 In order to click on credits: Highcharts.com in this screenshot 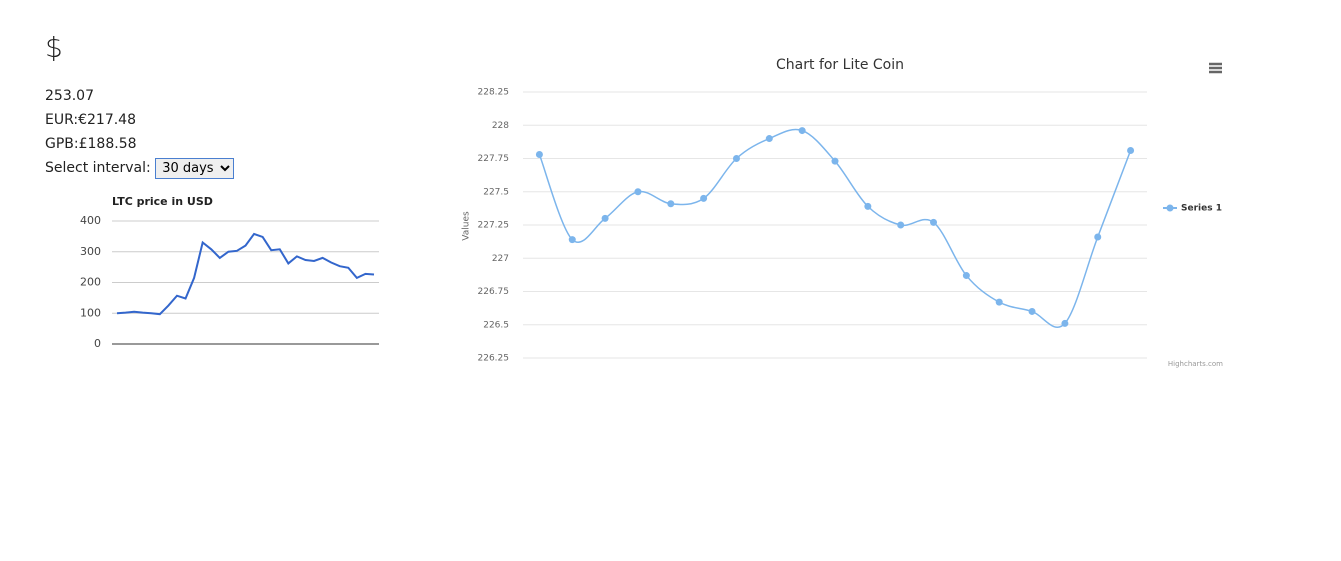, I will do `click(1195, 364)`.